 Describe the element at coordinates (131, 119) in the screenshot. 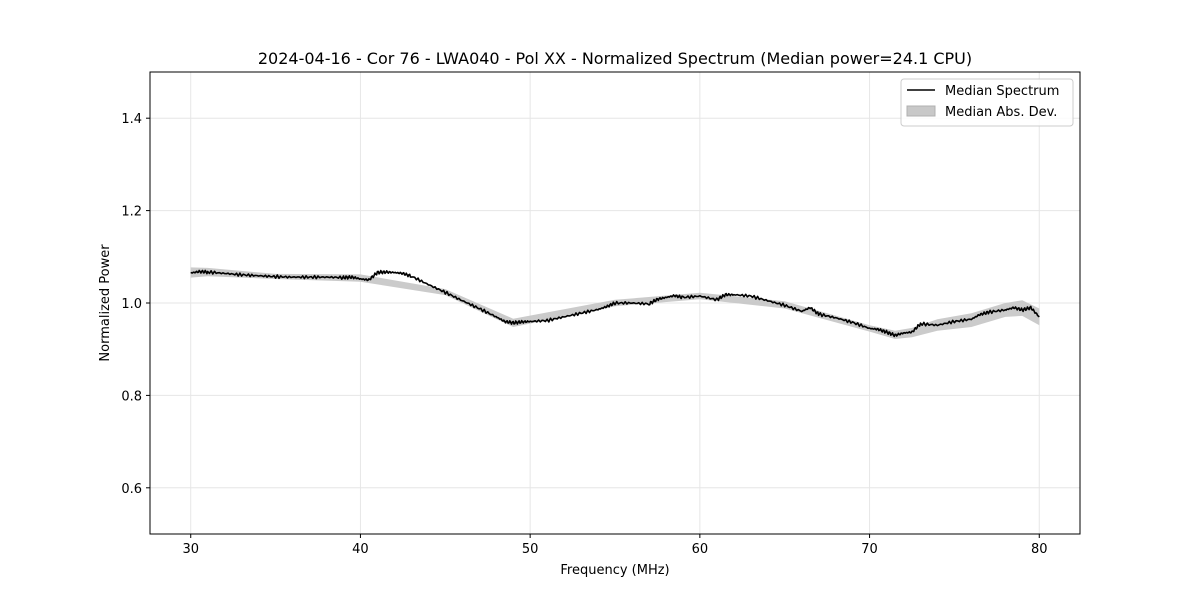

I see `y-tick-label: 1.4` at that location.